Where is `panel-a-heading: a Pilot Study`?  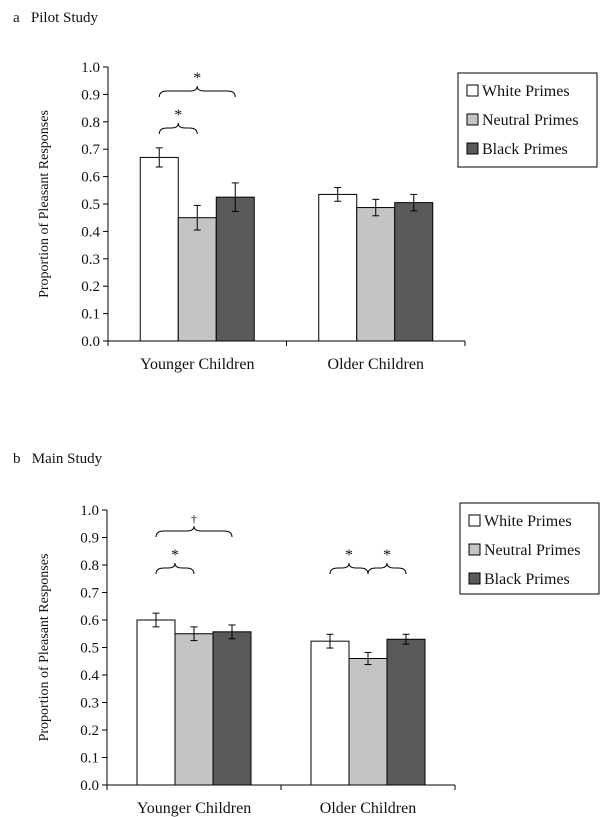 panel-a-heading: a Pilot Study is located at coordinates (55, 18).